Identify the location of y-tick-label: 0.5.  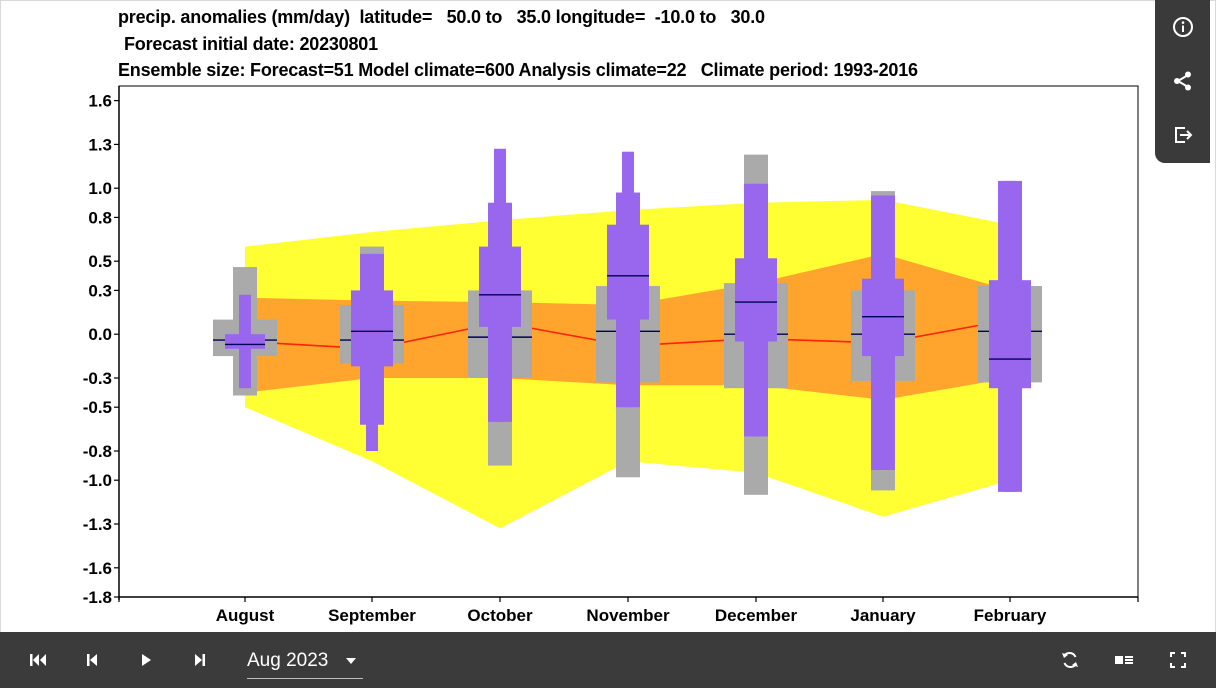
(100, 261).